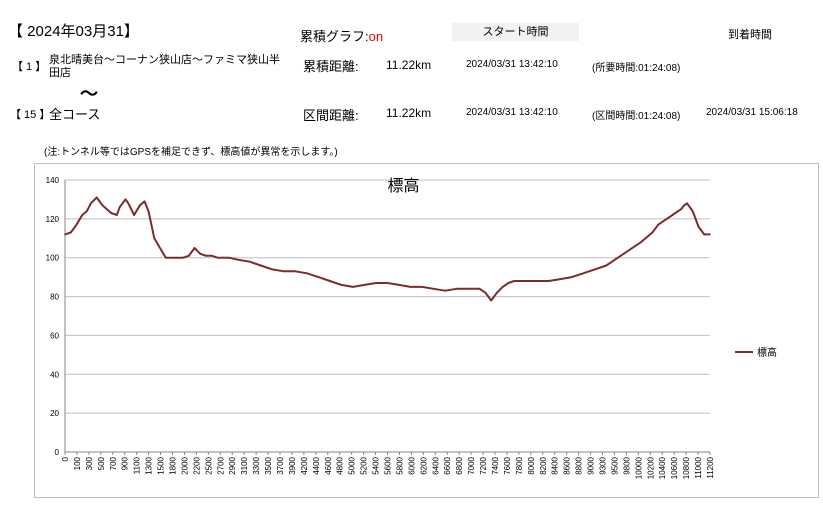 This screenshot has width=823, height=510. I want to click on cumulative-graph-label: 累積グラフ:, so click(334, 36).